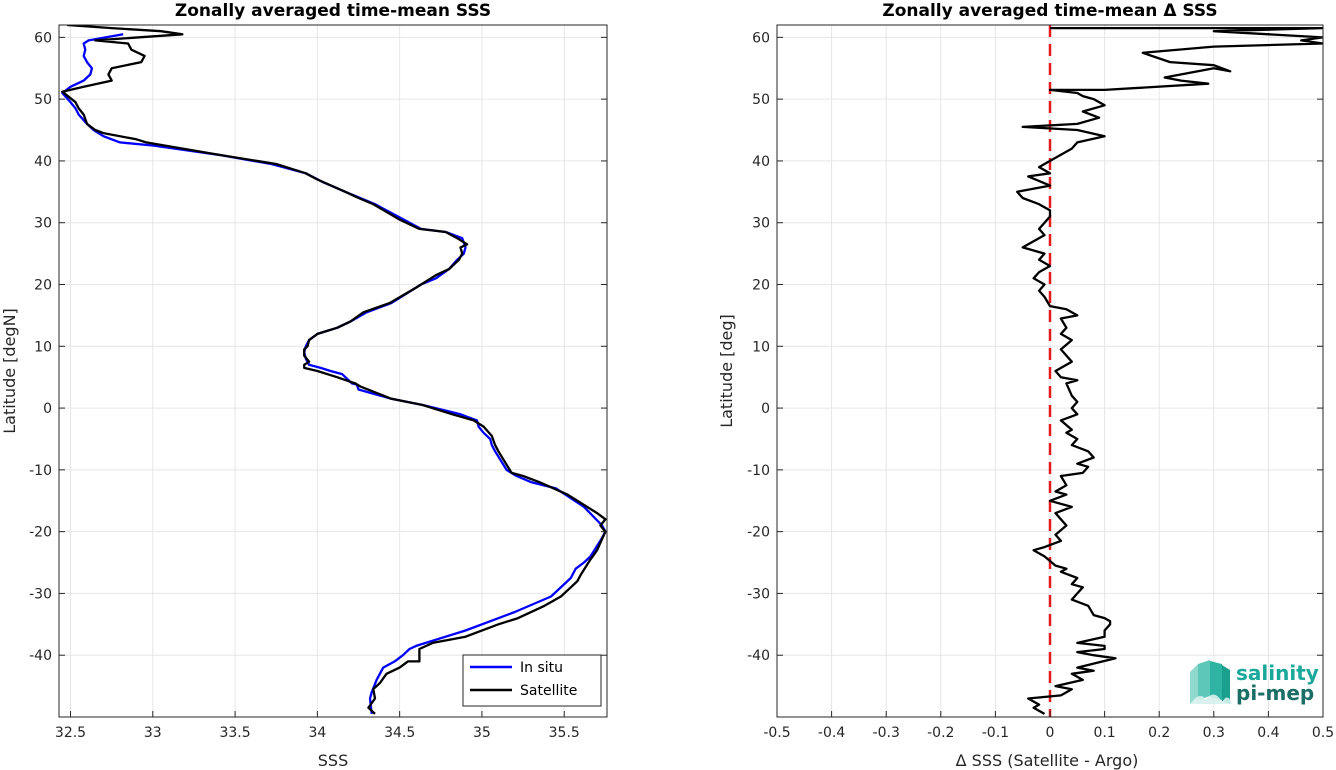 This screenshot has height=770, width=1336. Describe the element at coordinates (399, 733) in the screenshot. I see `left-x-tick-label: 34.5` at that location.